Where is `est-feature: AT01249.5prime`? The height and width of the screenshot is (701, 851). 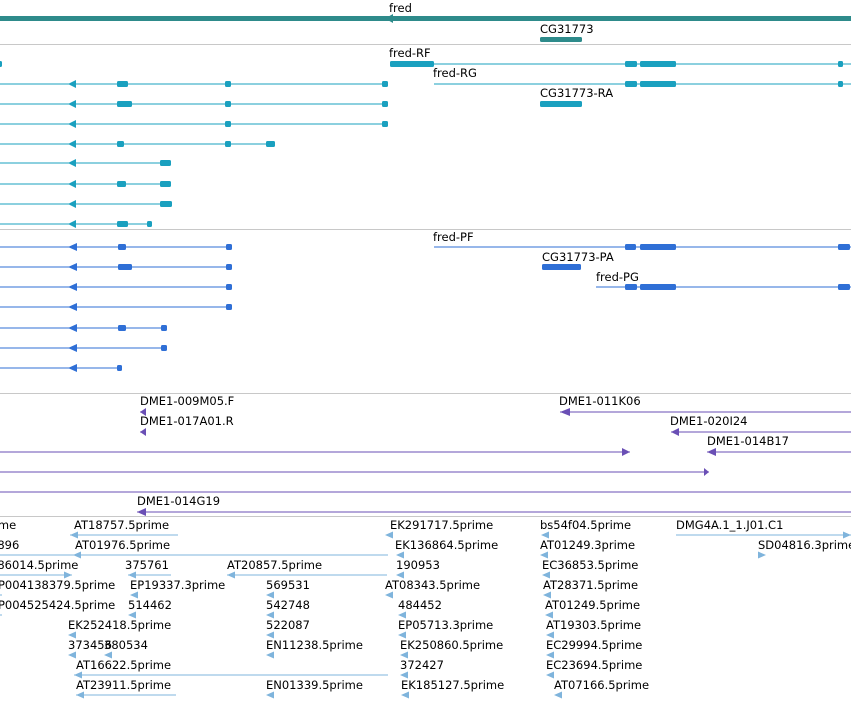 est-feature: AT01249.5prime is located at coordinates (592, 608).